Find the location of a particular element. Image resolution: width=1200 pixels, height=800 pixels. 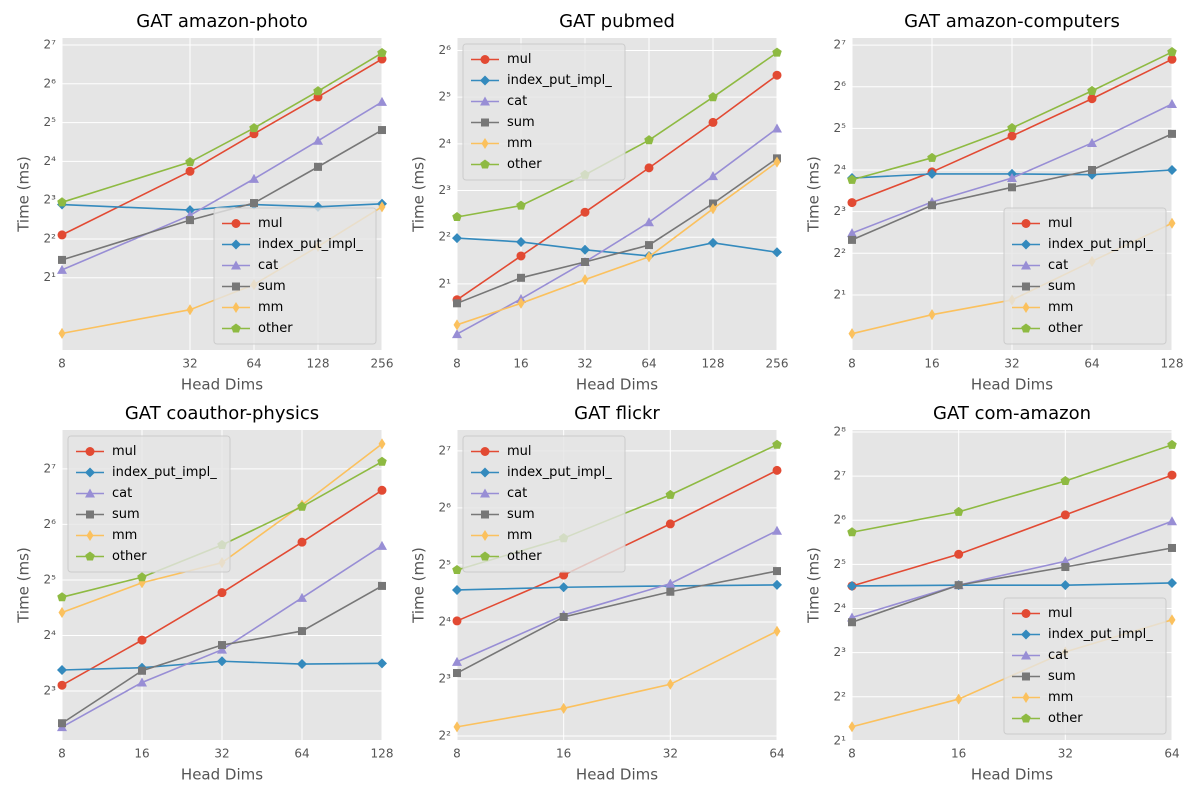

x-tick-label: 8 is located at coordinates (457, 754).